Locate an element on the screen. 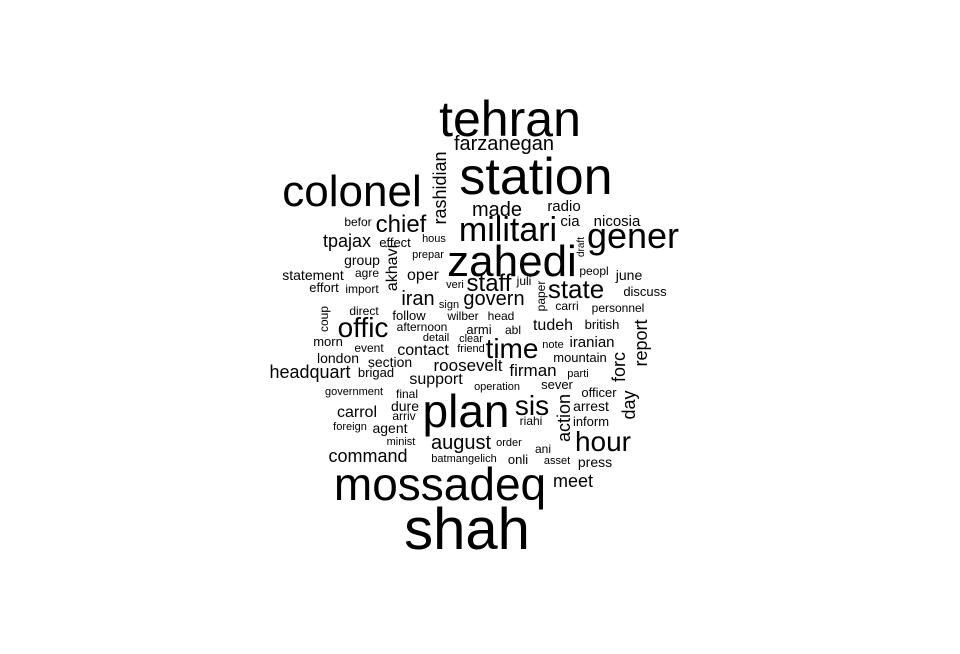 The width and height of the screenshot is (960, 654). word-minist: minist is located at coordinates (401, 442).